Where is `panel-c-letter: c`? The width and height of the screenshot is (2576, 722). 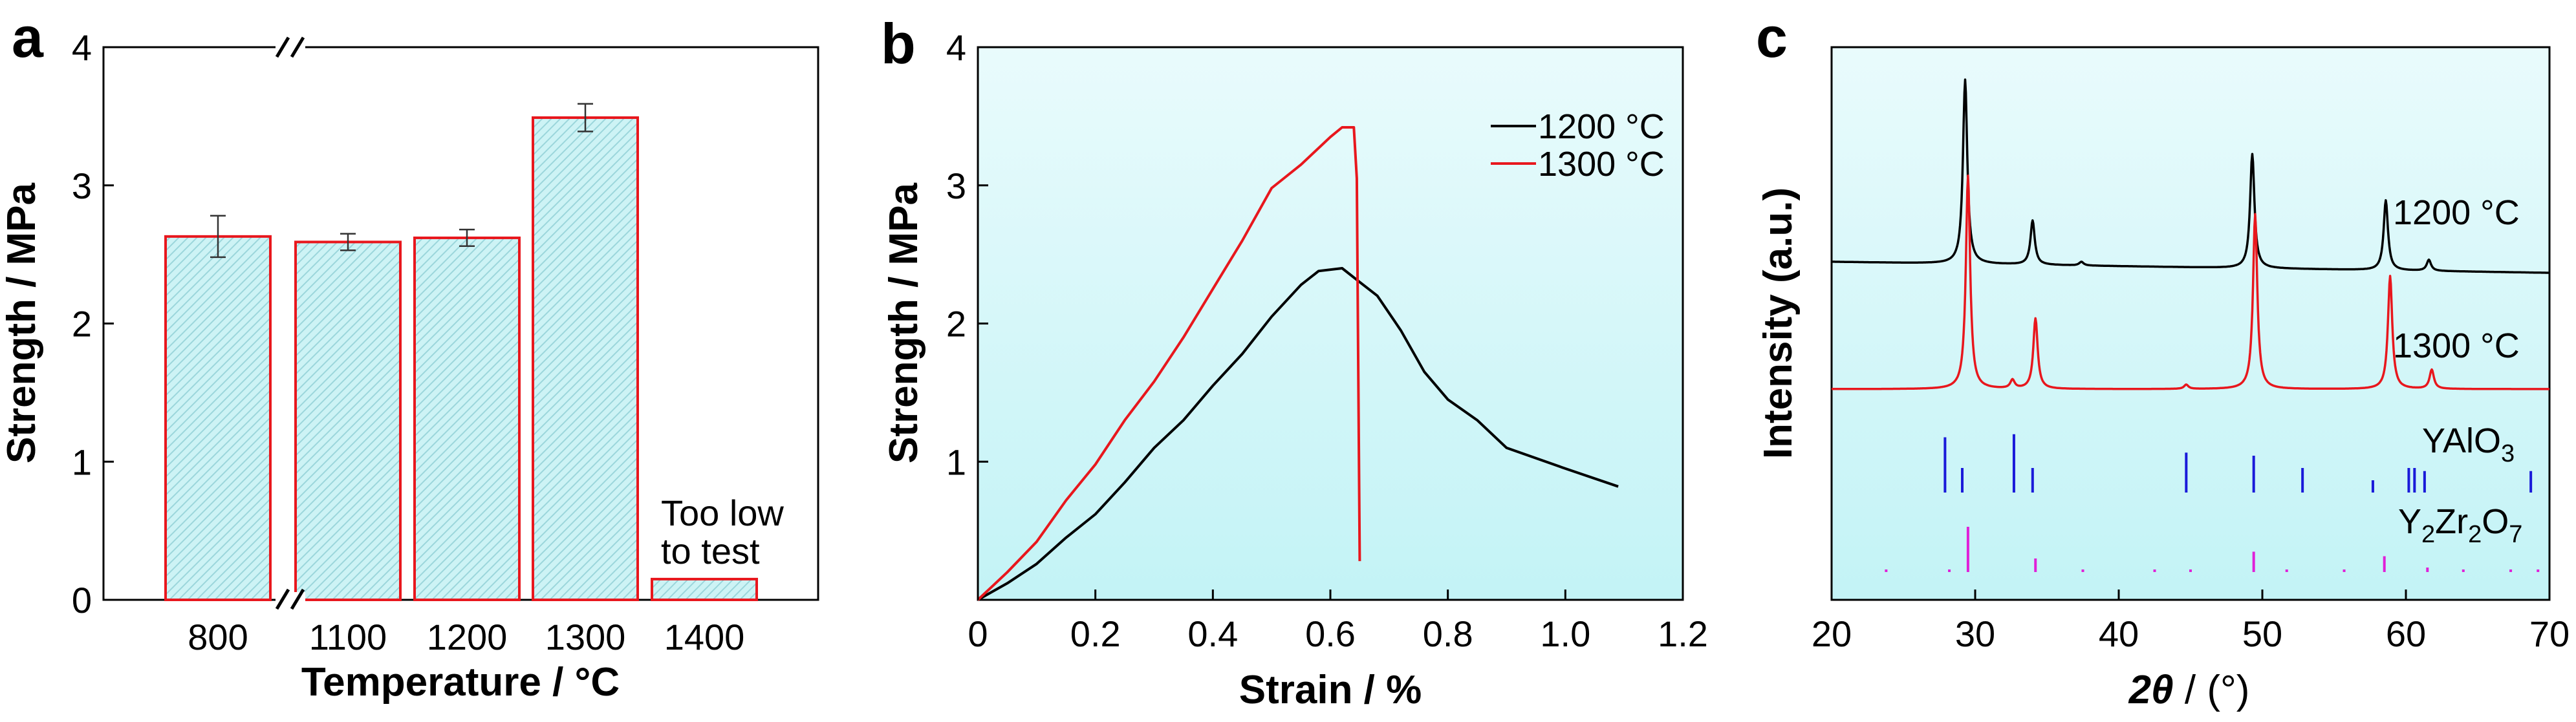 panel-c-letter: c is located at coordinates (1772, 37).